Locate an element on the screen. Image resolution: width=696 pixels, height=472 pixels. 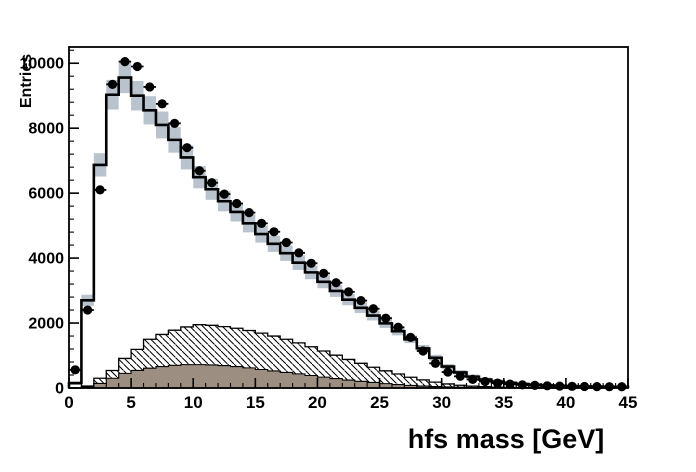
y-tick-label: 4000 is located at coordinates (46, 259).